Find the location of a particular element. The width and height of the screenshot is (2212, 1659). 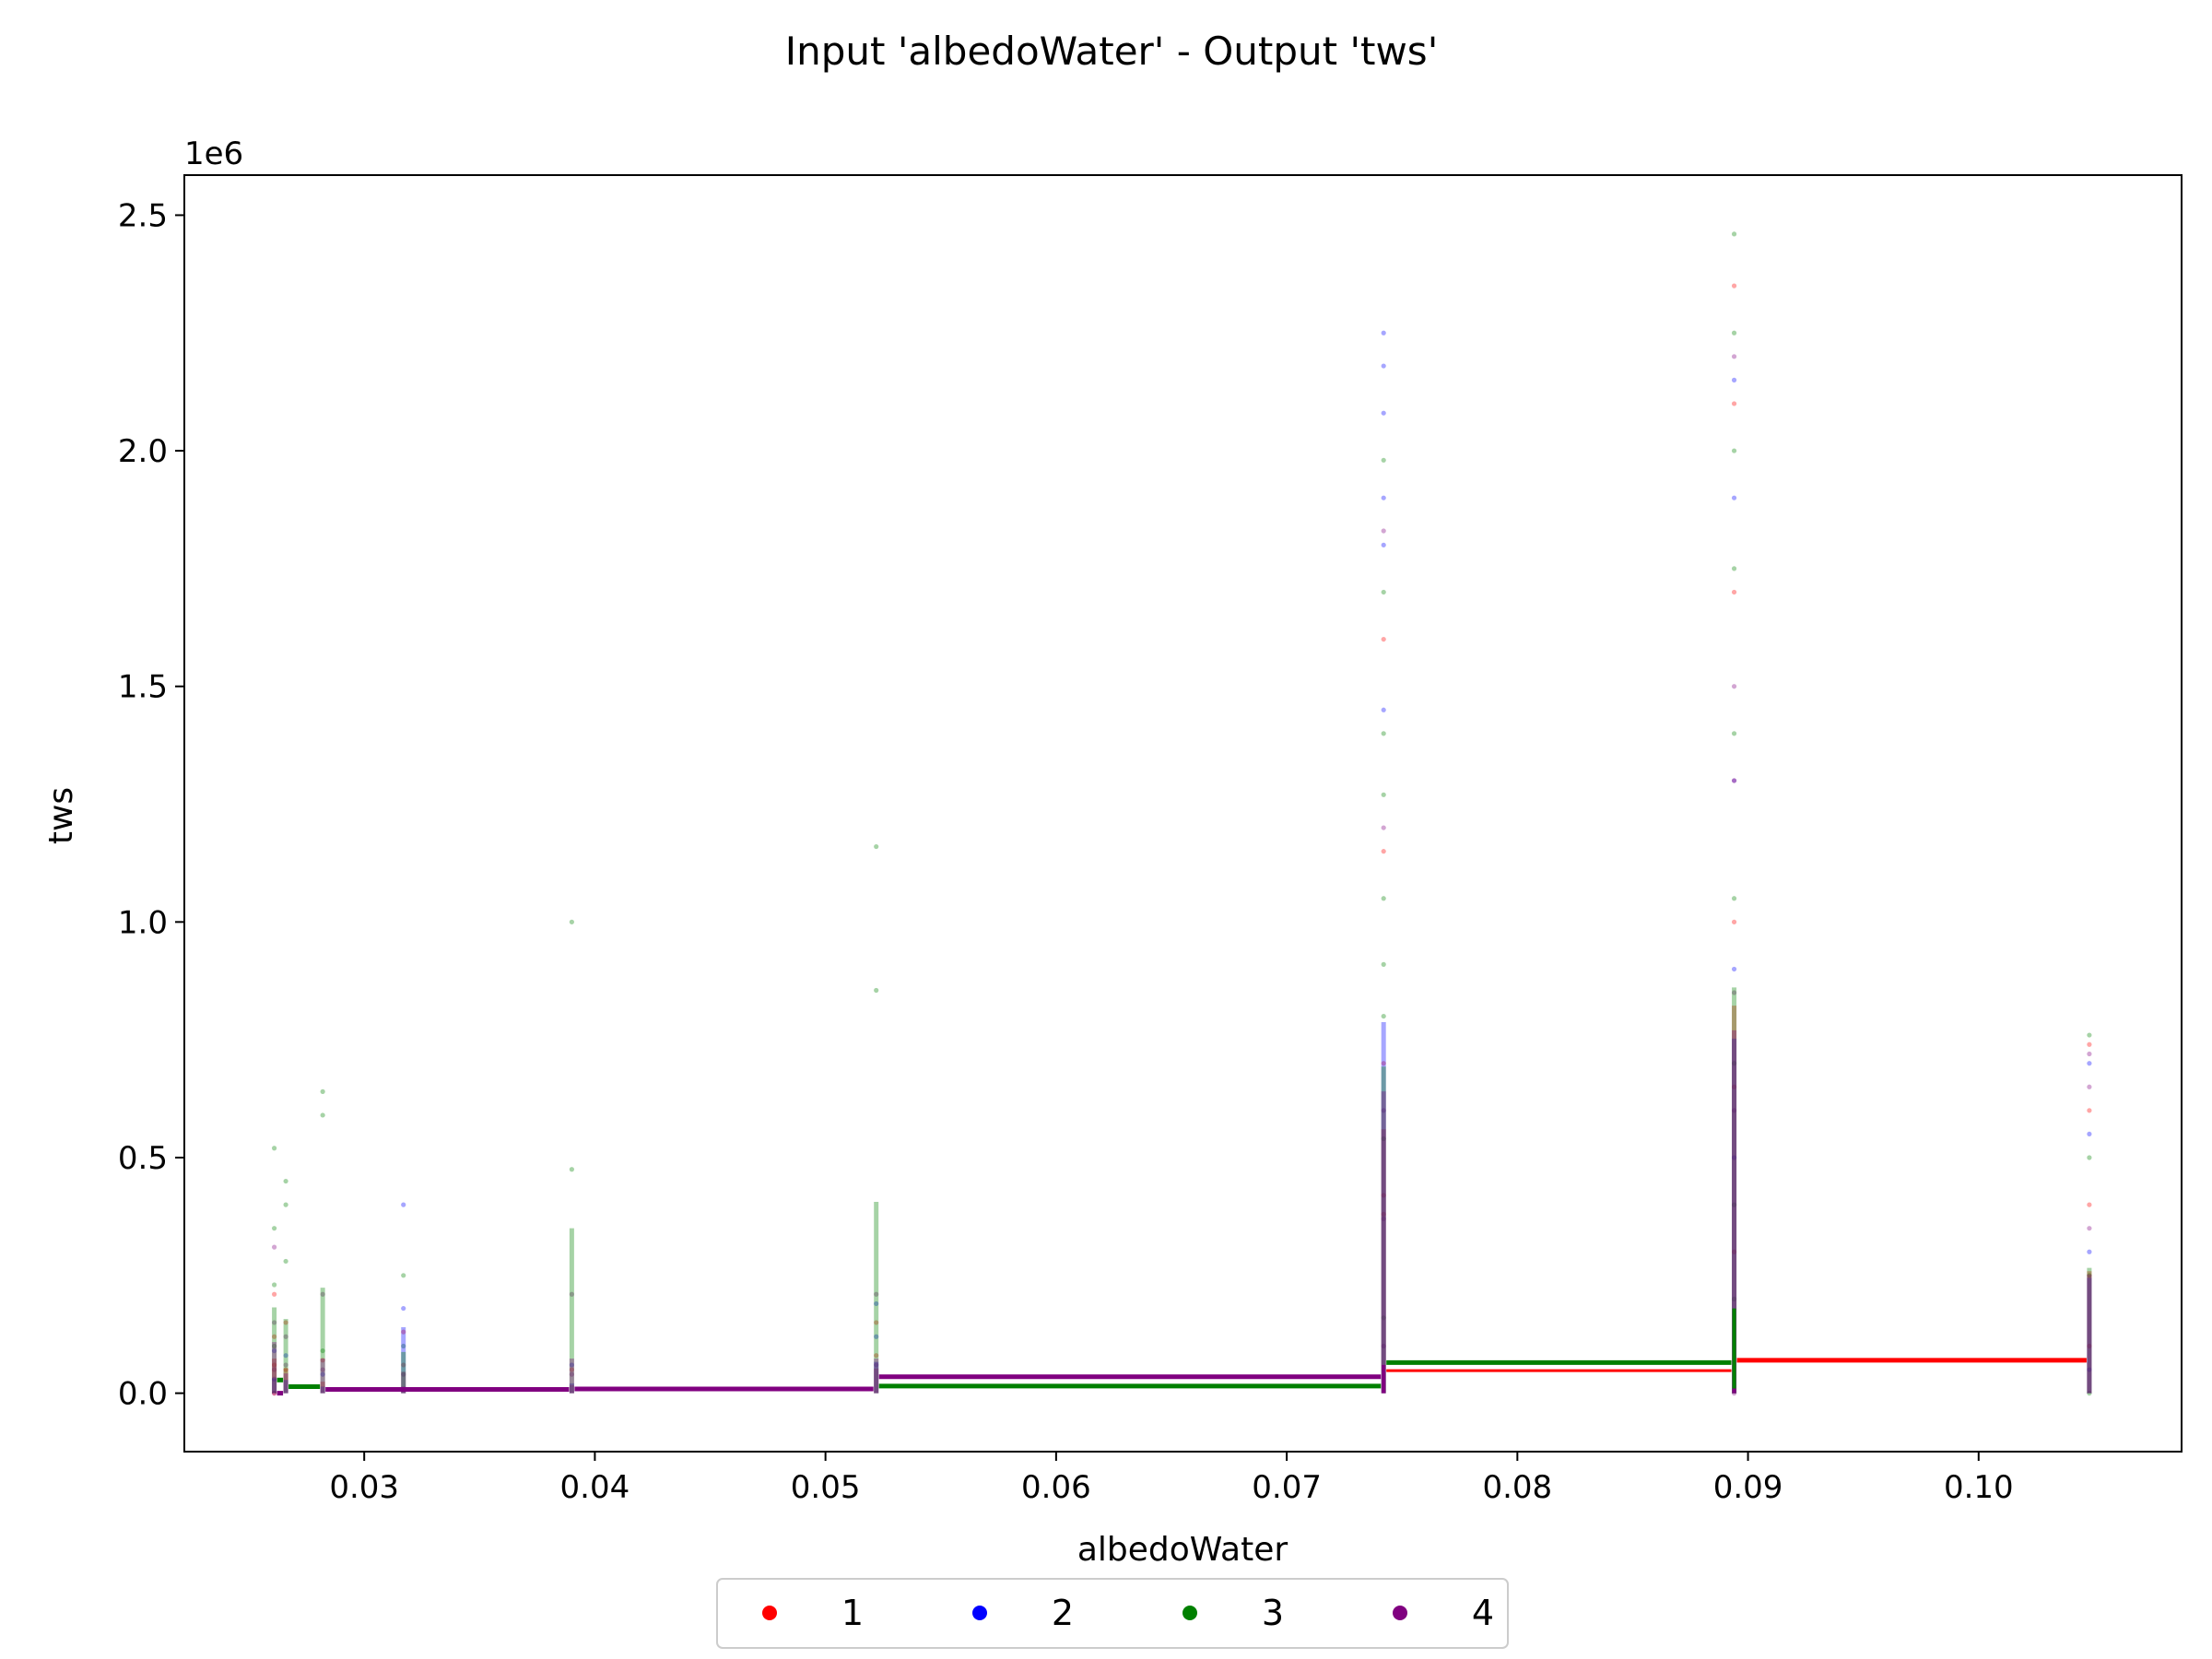

y-axis-ticks: 0.0 0.5 1.0 1.5 2.0 2.5 is located at coordinates (151, 805).